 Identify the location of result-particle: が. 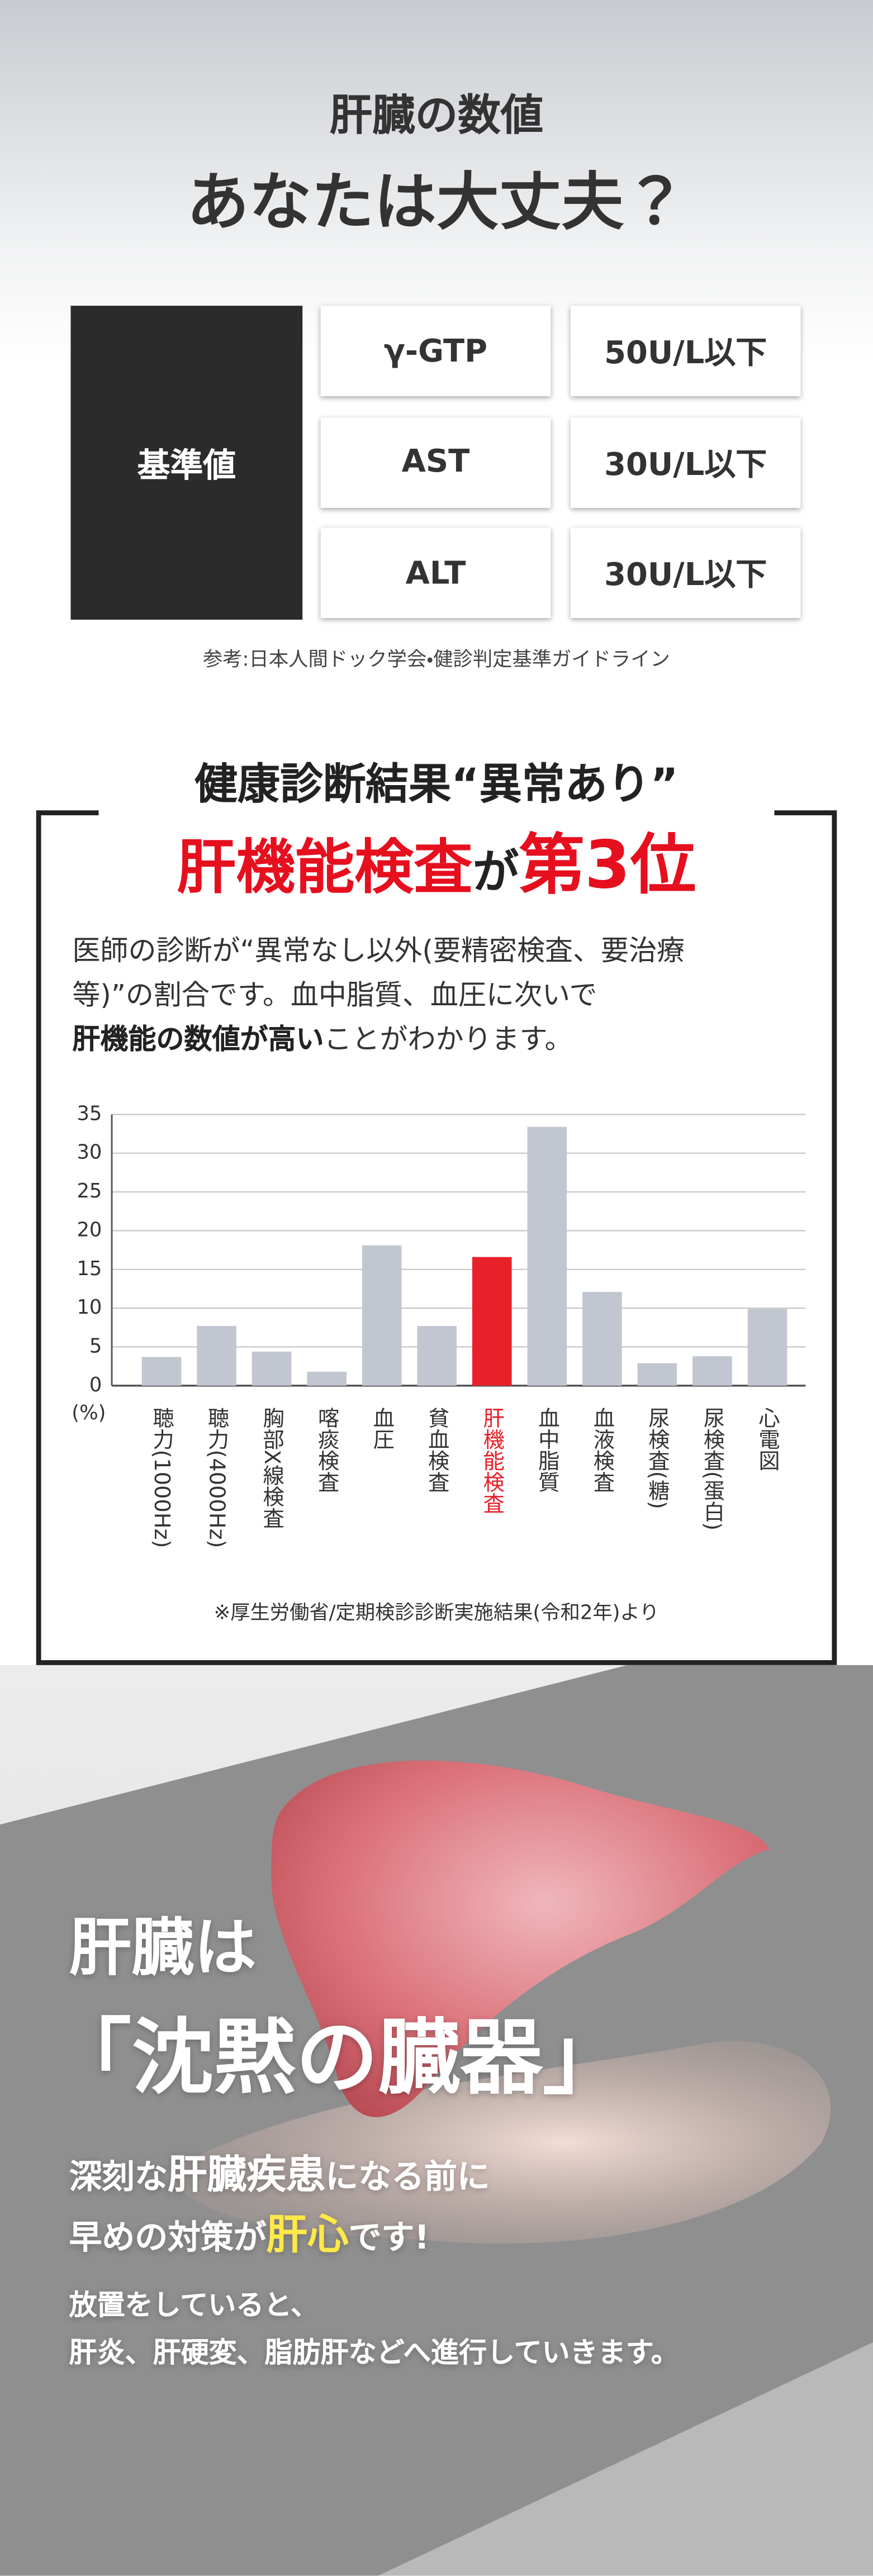
(495, 872).